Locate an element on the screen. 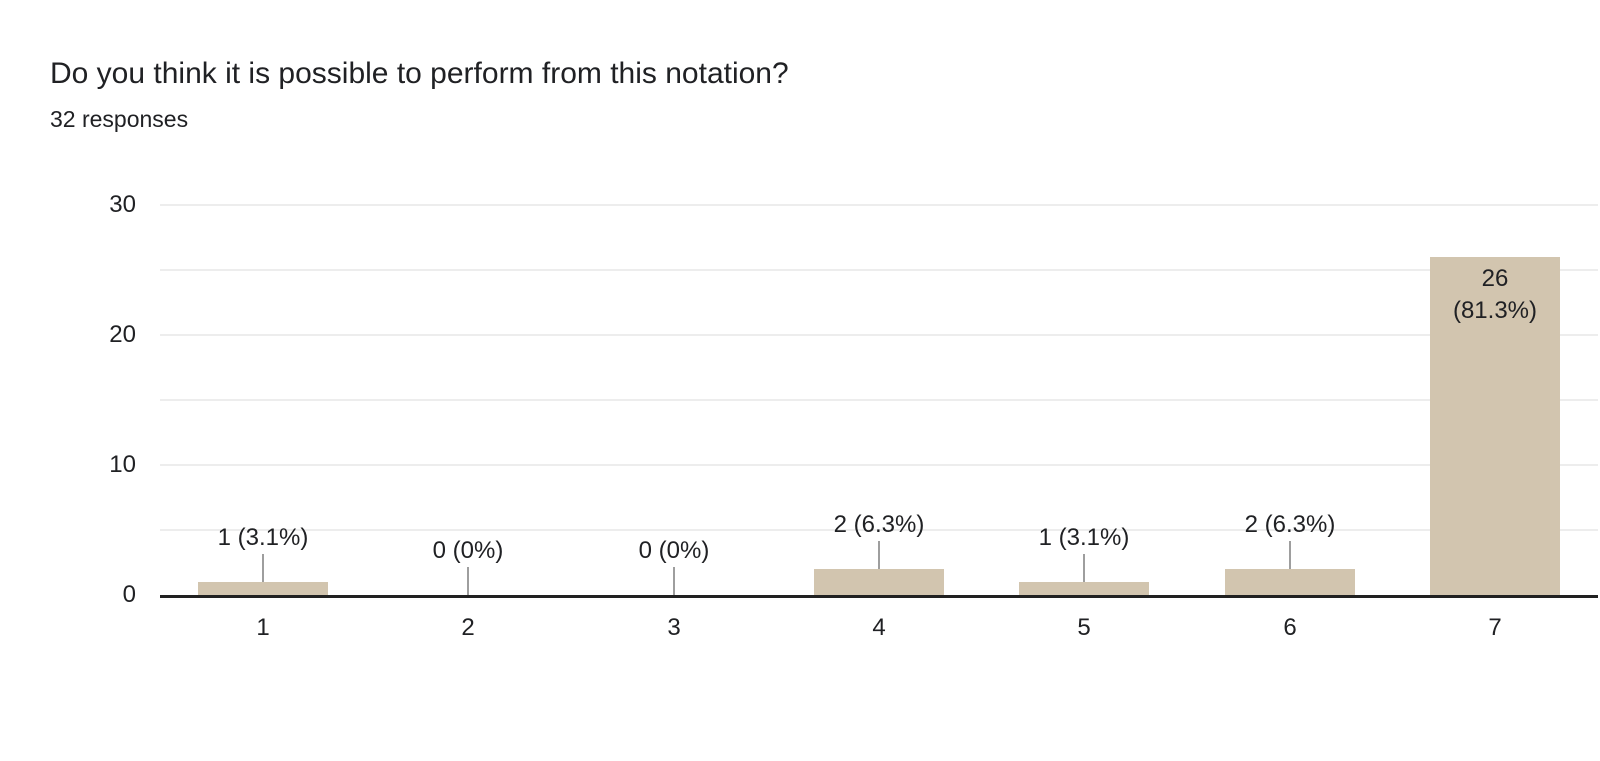 This screenshot has height=761, width=1600. x-axis-tick-label: 3 is located at coordinates (674, 627).